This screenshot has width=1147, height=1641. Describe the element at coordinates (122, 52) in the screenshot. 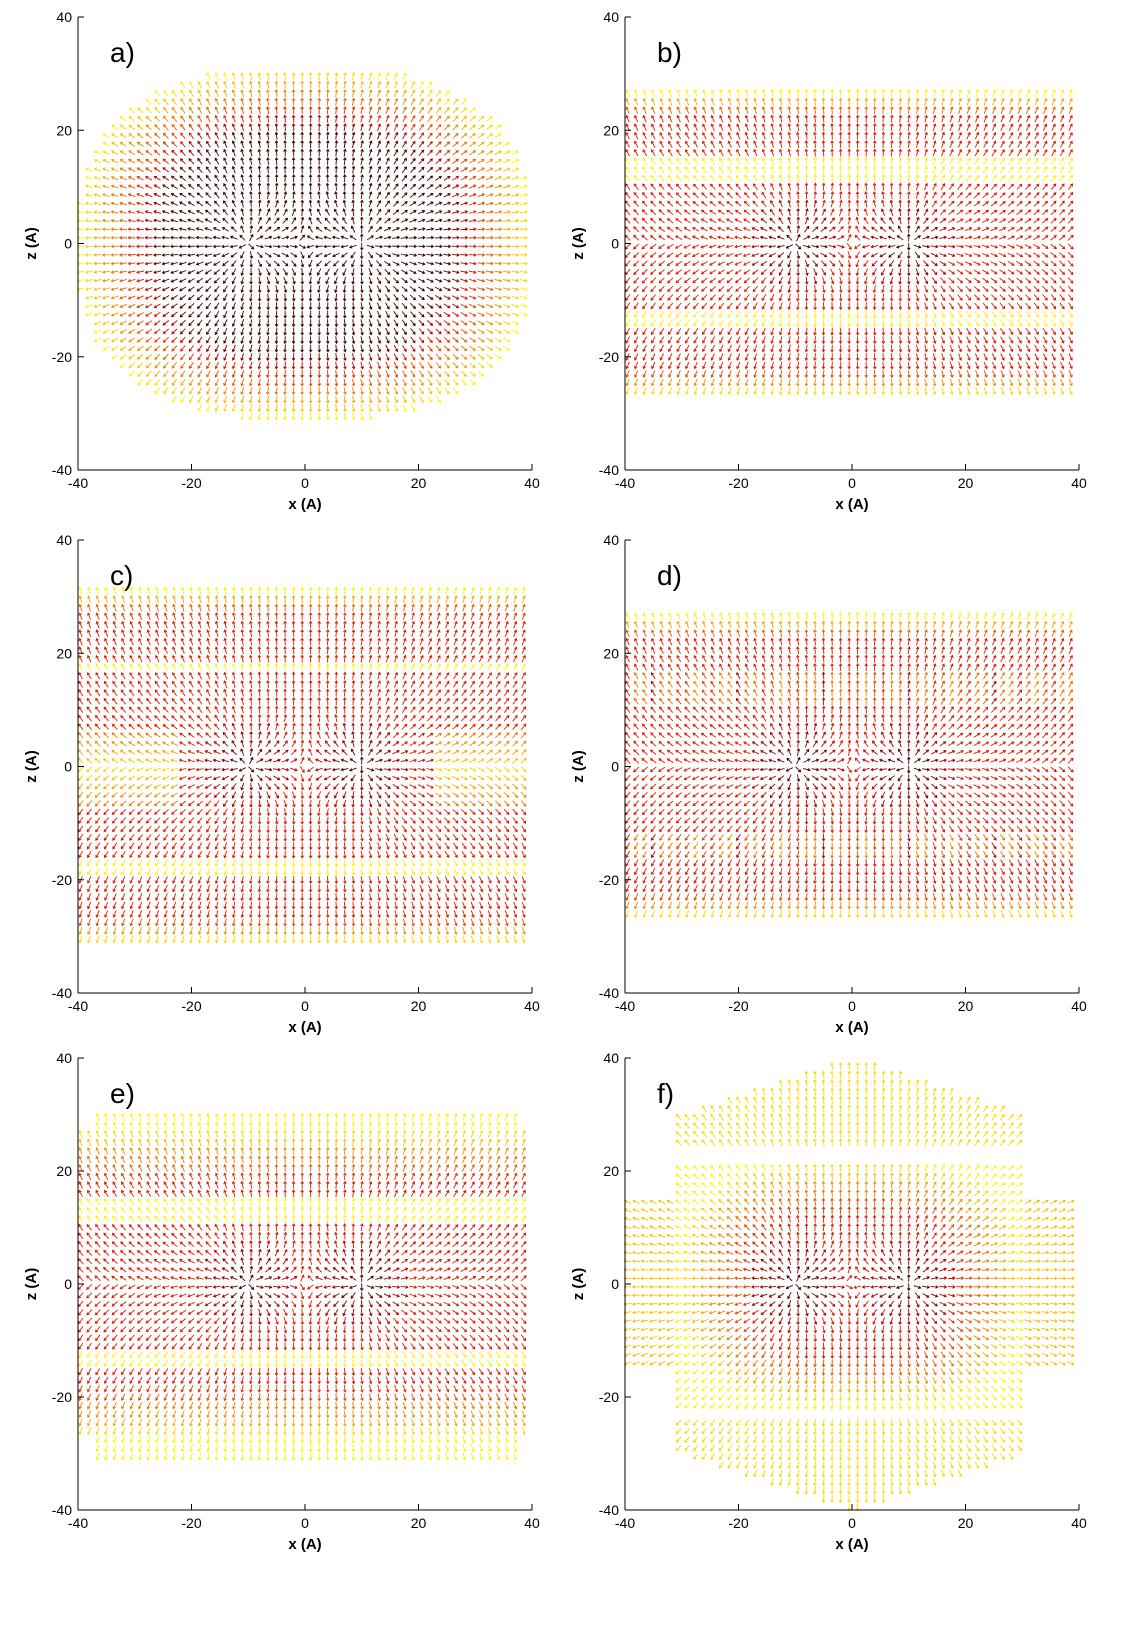

I see `panel-label: a)` at that location.